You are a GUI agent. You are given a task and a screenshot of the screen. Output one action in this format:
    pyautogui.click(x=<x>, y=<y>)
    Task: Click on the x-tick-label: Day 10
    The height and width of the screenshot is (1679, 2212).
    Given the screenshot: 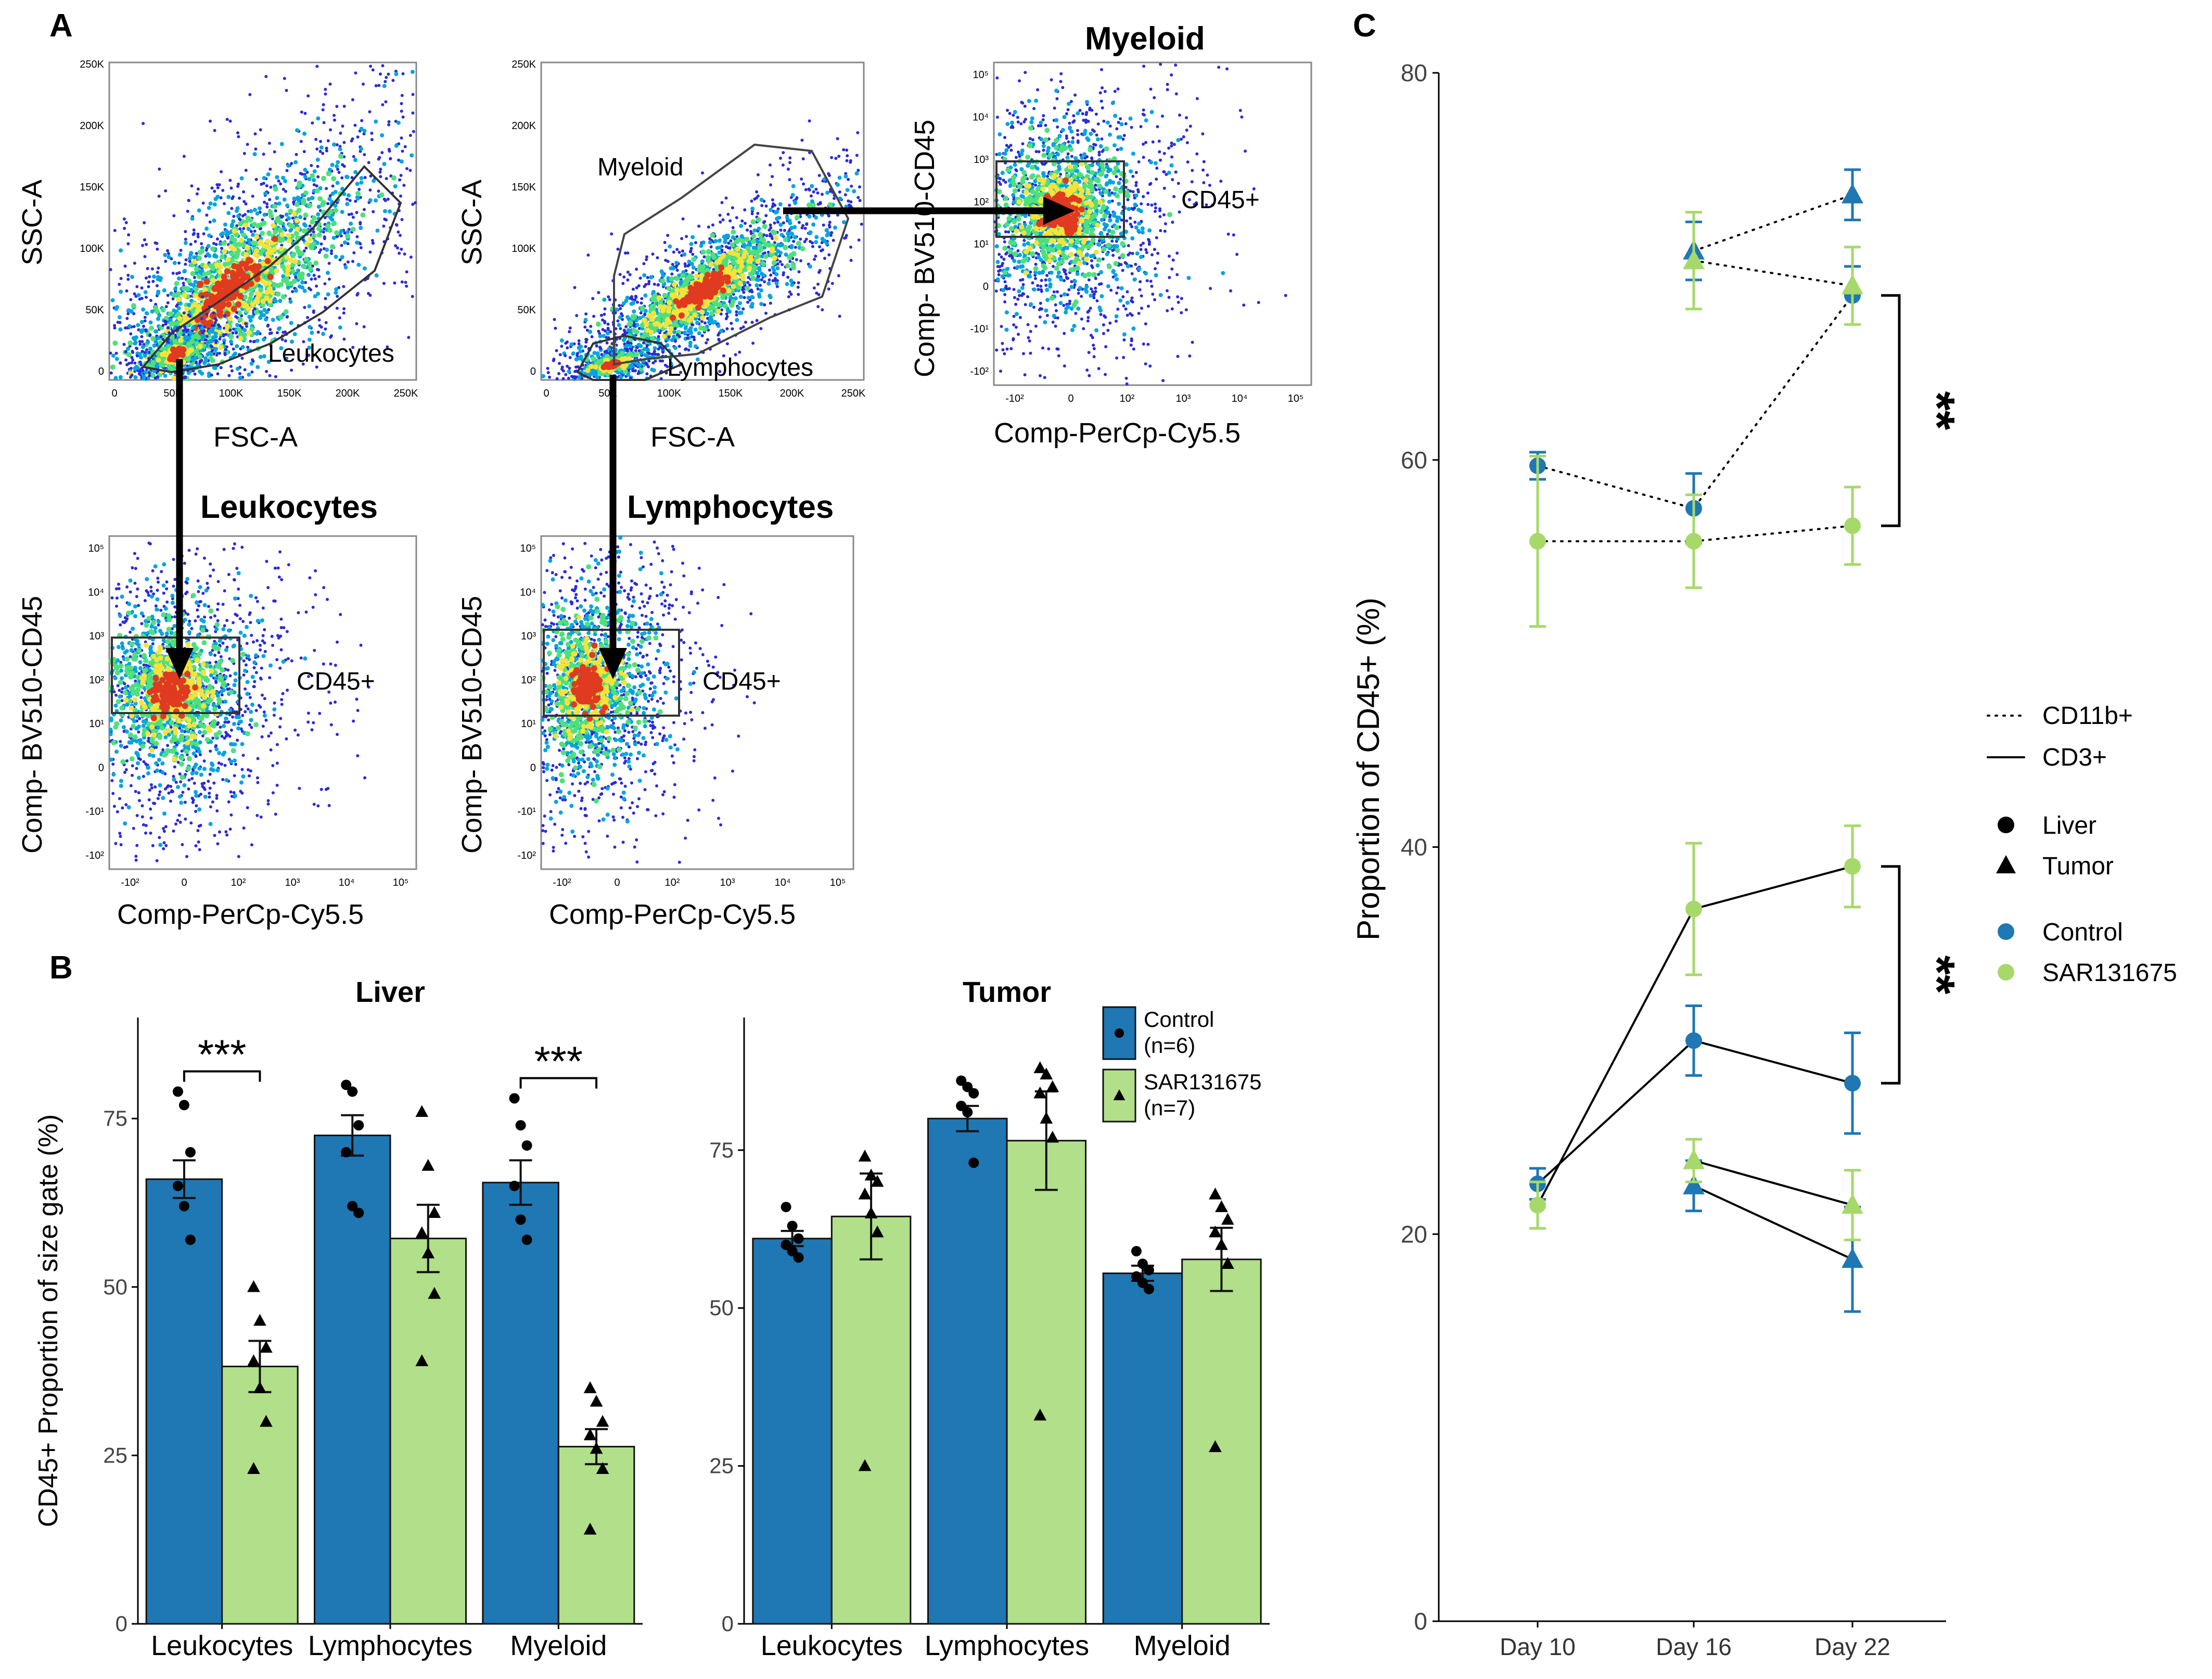 What is the action you would take?
    pyautogui.click(x=1538, y=1646)
    